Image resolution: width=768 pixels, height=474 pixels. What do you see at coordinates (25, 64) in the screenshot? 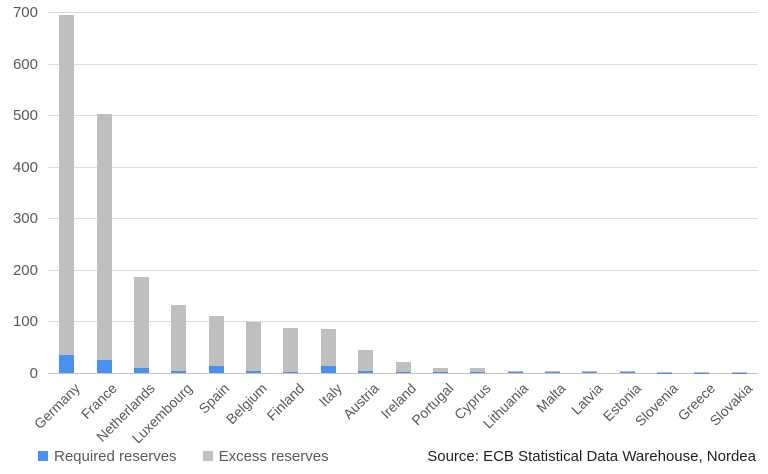
I see `y-tick-label-600: 600` at bounding box center [25, 64].